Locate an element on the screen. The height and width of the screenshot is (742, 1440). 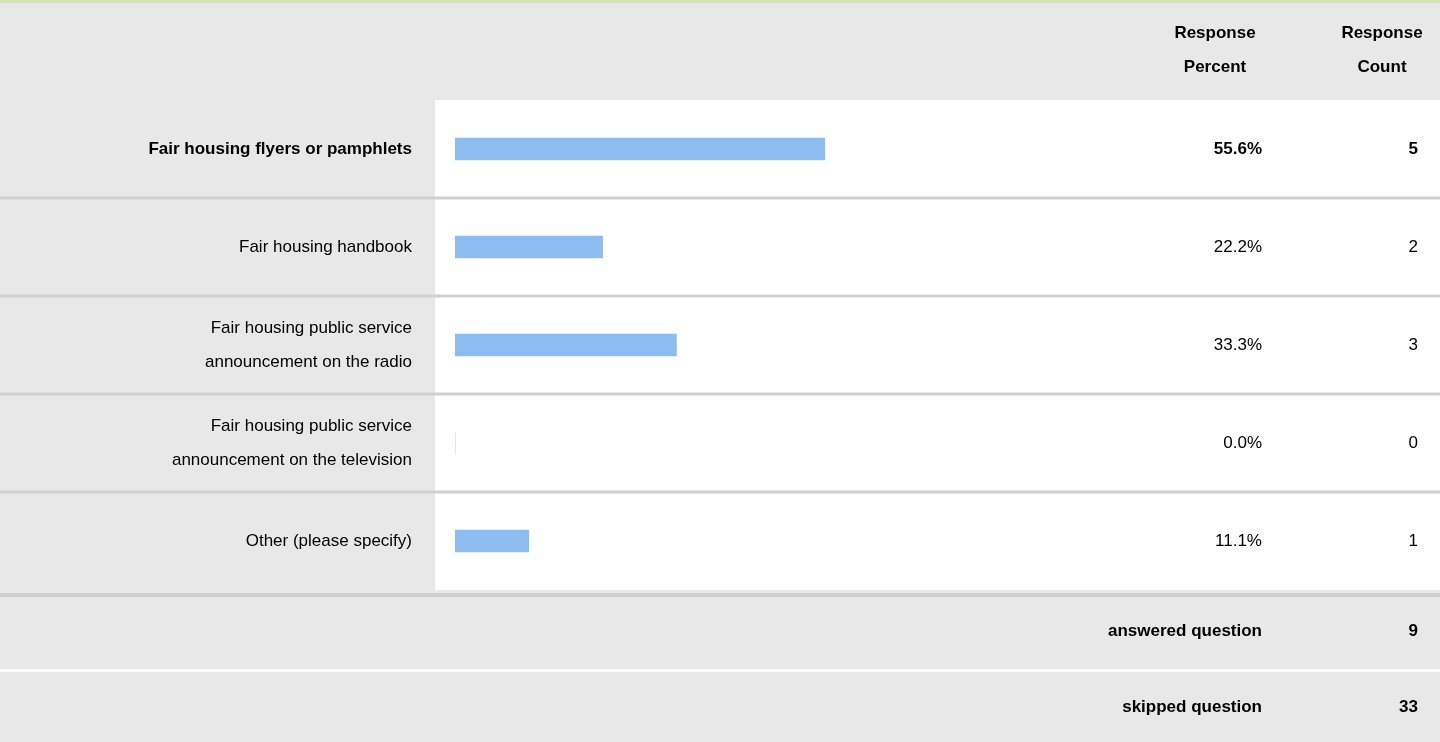
text: 3 is located at coordinates (1413, 344).